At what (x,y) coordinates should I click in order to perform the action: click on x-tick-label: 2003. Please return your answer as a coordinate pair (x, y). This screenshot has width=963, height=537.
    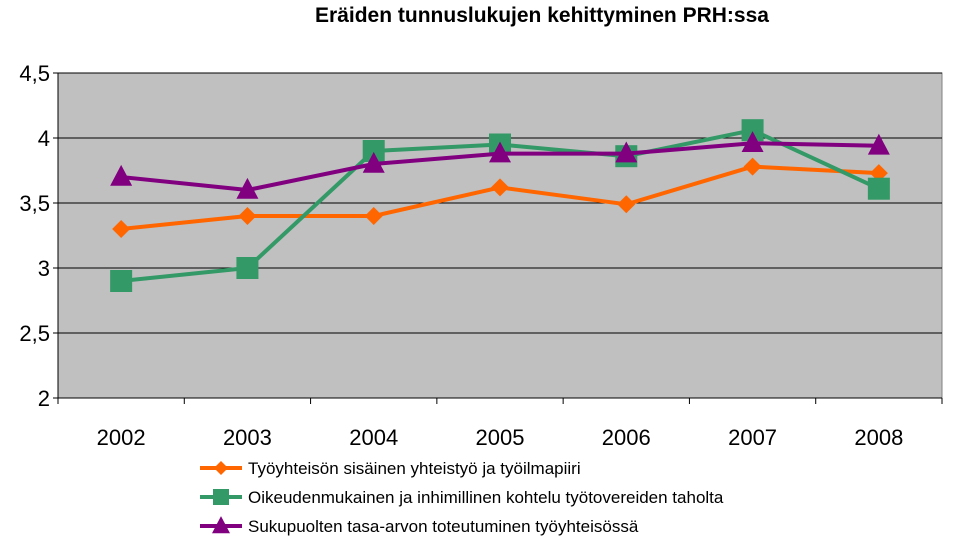
    Looking at the image, I should click on (247, 437).